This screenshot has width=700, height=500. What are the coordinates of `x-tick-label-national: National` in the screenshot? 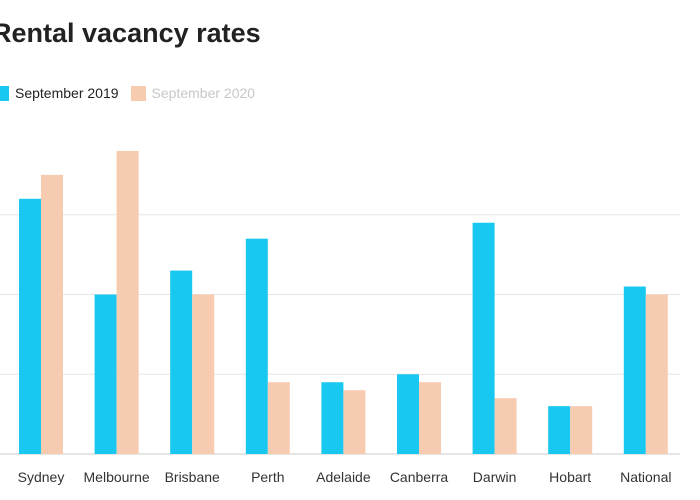 It's located at (645, 477).